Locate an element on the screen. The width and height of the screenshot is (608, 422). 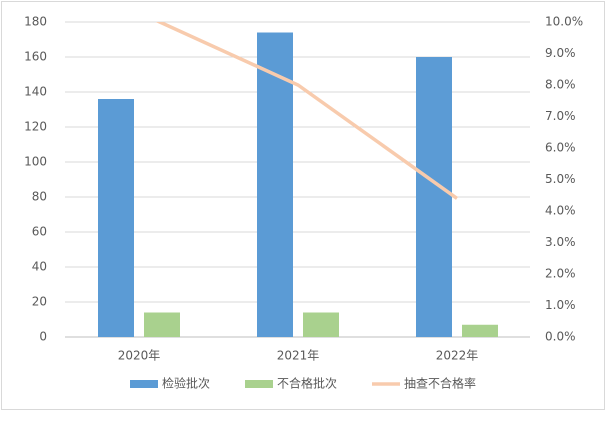
legend-label: 不合格批次 is located at coordinates (307, 383).